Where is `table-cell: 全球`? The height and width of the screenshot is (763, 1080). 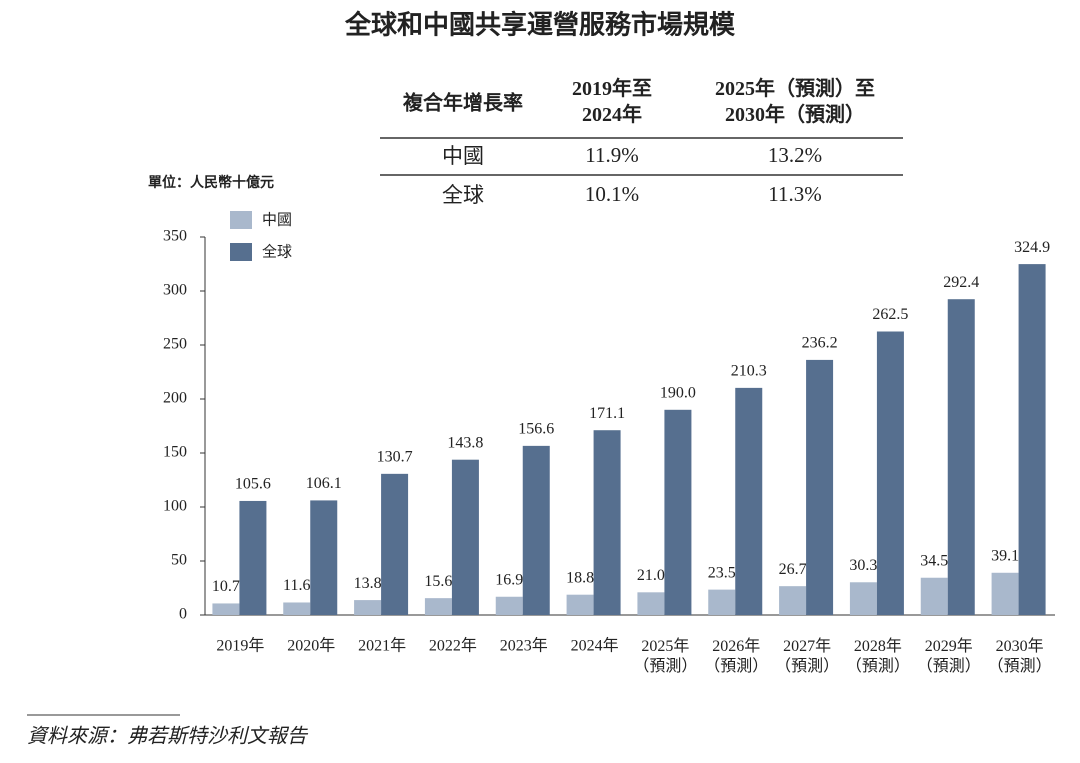
table-cell: 全球 is located at coordinates (463, 195).